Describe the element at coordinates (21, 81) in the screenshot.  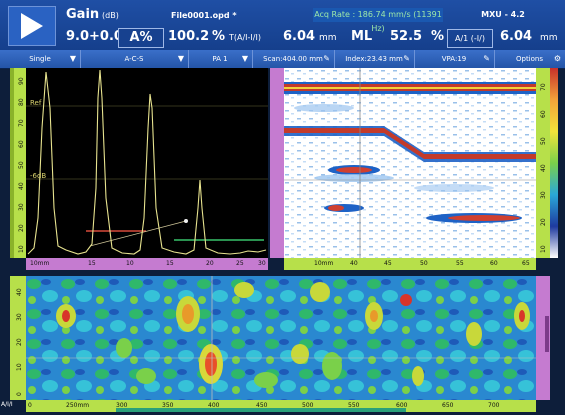
I see `ruler-tick: 90` at that location.